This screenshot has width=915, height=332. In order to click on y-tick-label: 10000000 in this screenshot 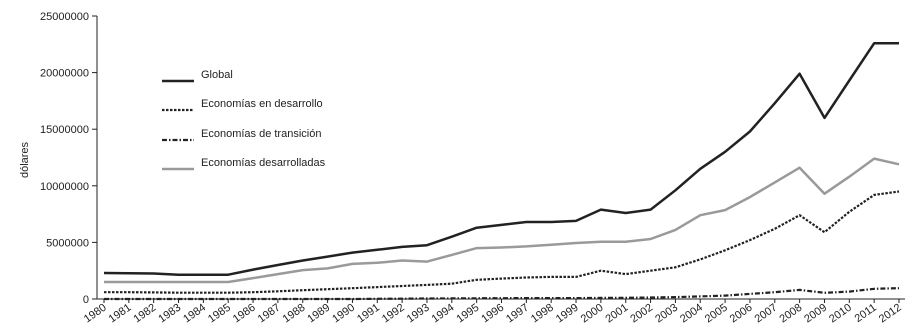, I will do `click(64, 187)`.